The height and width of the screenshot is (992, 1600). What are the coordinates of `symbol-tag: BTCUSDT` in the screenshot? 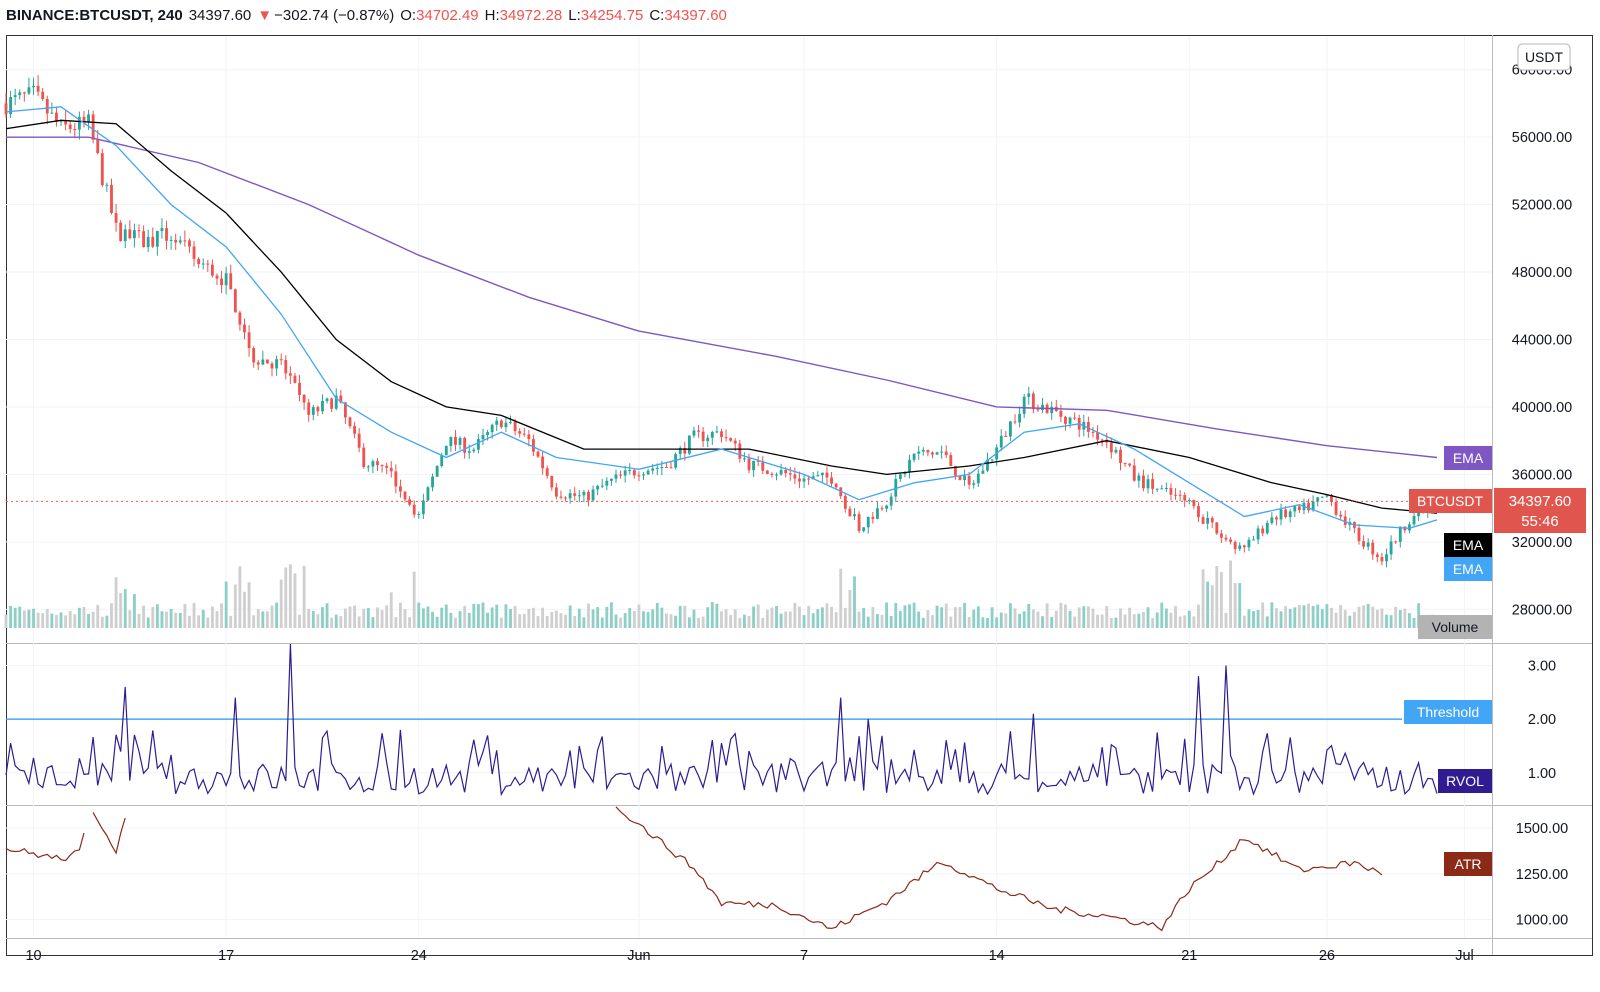 It's located at (1450, 501).